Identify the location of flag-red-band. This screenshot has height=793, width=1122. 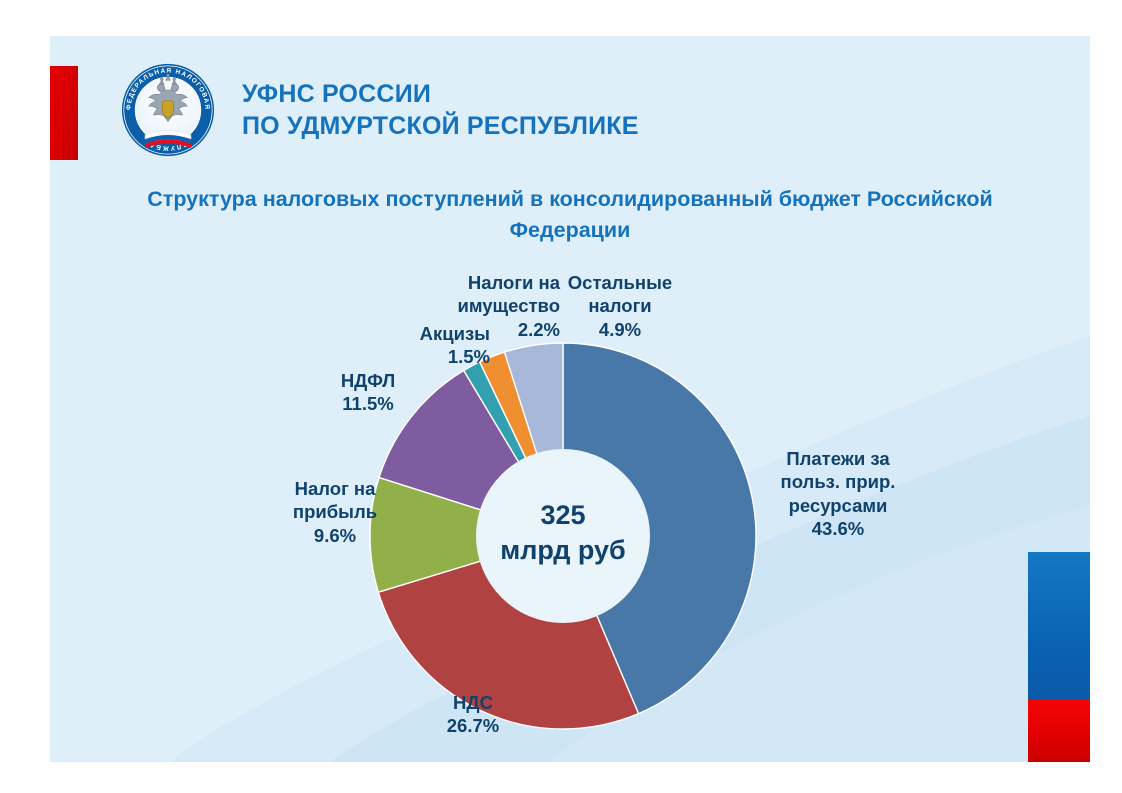
(1059, 731).